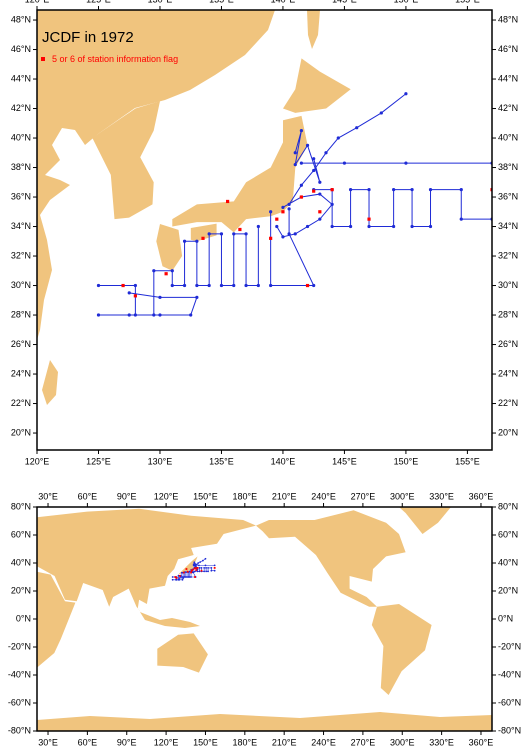  Describe the element at coordinates (481, 496) in the screenshot. I see `x-tick-label: 360°E` at that location.